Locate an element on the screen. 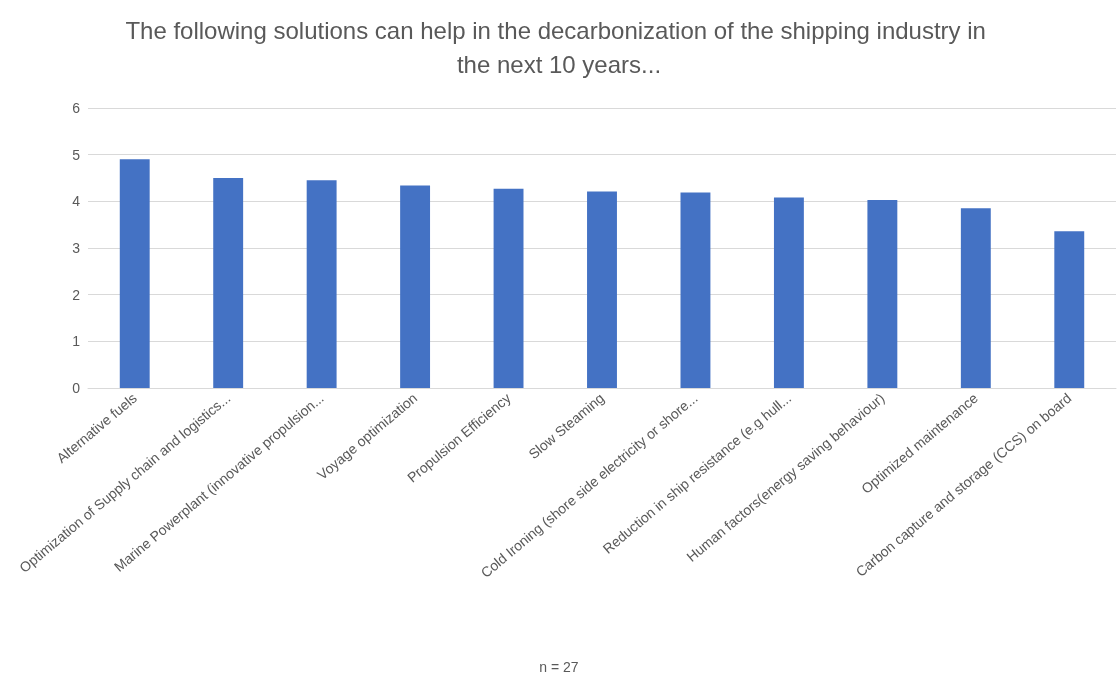 This screenshot has width=1118, height=682. y-tick-label: 6 is located at coordinates (76, 108).